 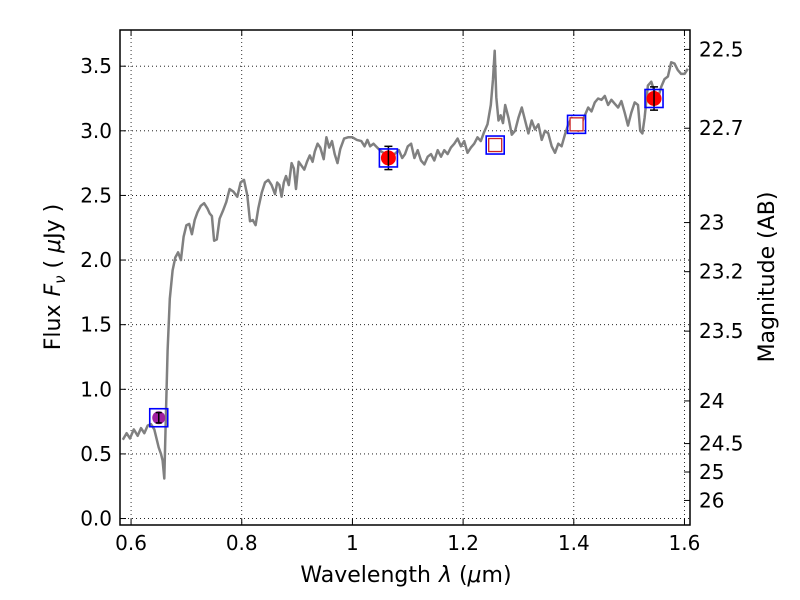 What do you see at coordinates (96, 454) in the screenshot?
I see `y-tick-label: 0.5` at bounding box center [96, 454].